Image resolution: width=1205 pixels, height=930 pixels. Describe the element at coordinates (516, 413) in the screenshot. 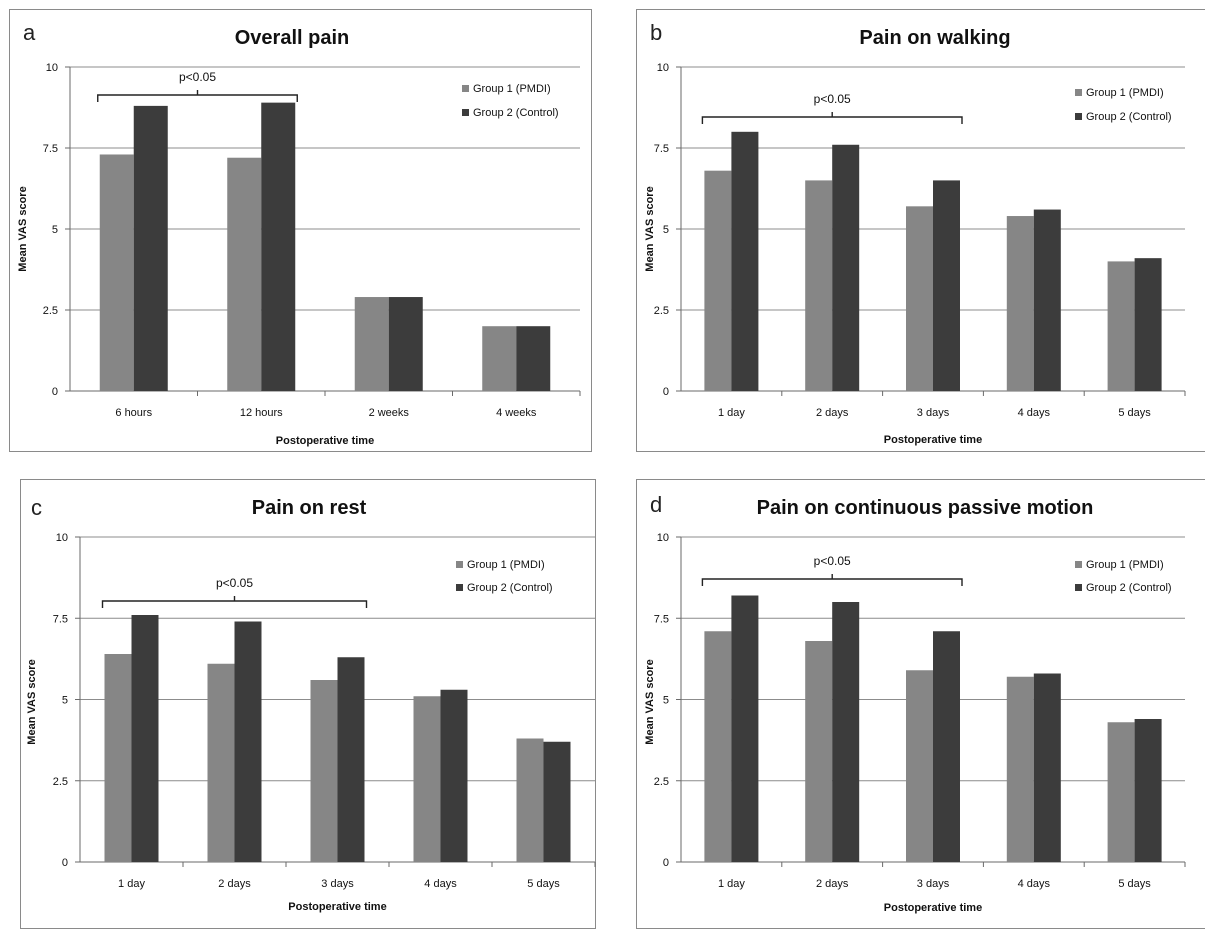

I see `x-tick-label: 4 weeks` at that location.